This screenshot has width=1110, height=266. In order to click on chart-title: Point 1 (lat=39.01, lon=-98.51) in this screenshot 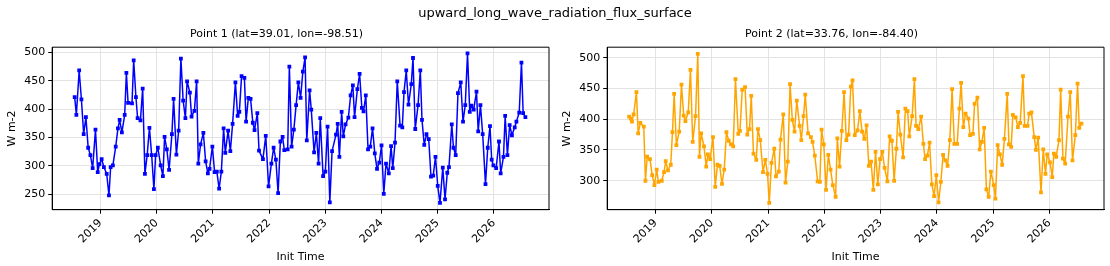, I will do `click(276, 34)`.